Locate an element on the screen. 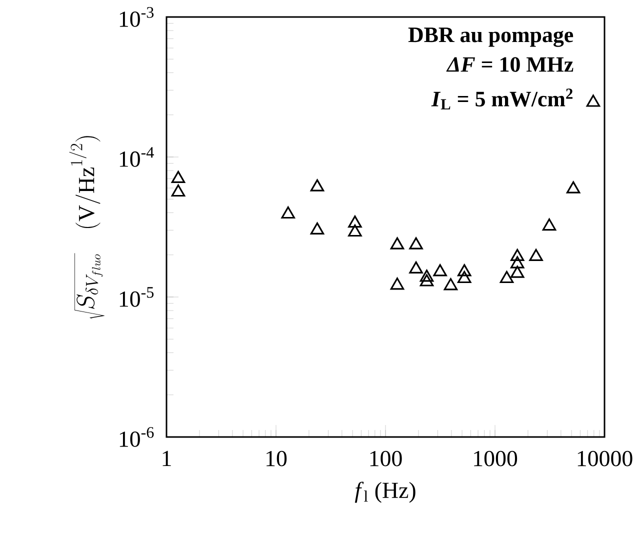  x-tick-label: 1 is located at coordinates (166, 458).